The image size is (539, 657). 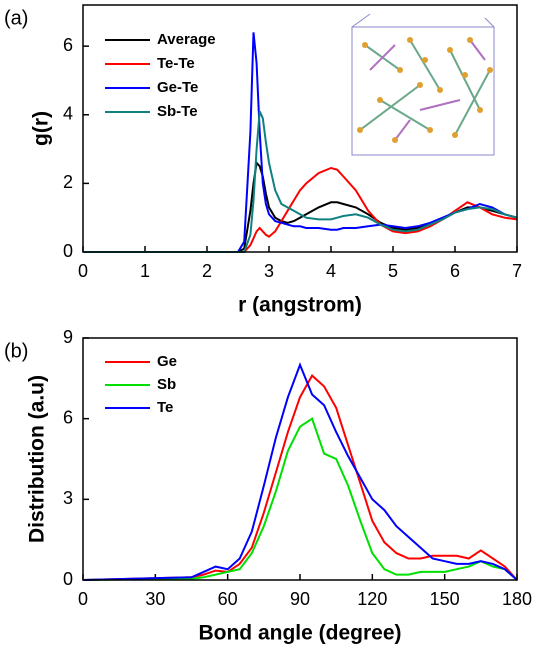 What do you see at coordinates (167, 361) in the screenshot?
I see `legend-label: Ge` at bounding box center [167, 361].